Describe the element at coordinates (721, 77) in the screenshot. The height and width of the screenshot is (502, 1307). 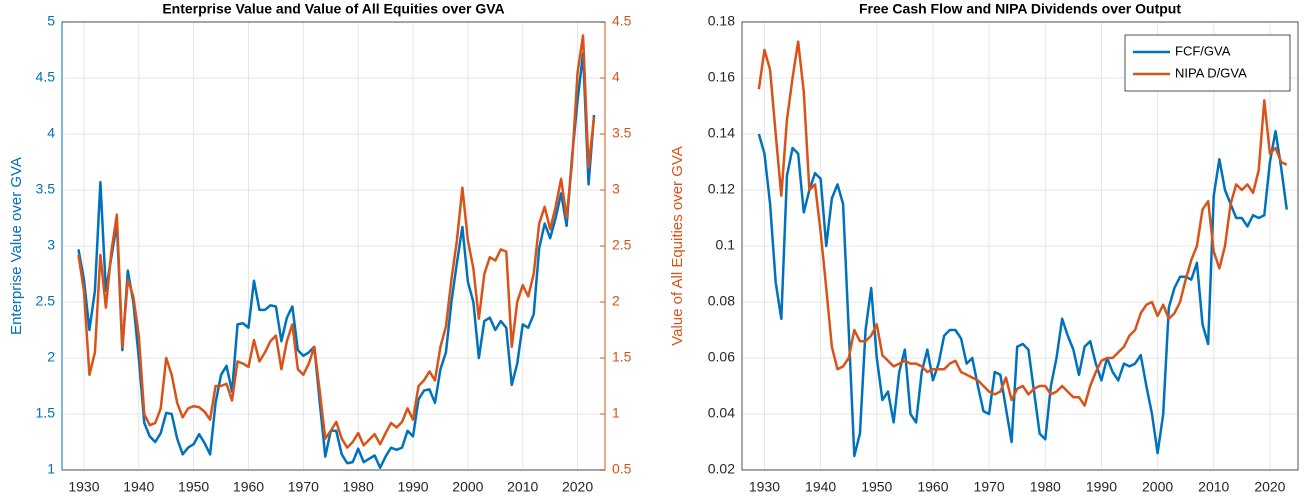
I see `y-tick-label: 0.16` at that location.